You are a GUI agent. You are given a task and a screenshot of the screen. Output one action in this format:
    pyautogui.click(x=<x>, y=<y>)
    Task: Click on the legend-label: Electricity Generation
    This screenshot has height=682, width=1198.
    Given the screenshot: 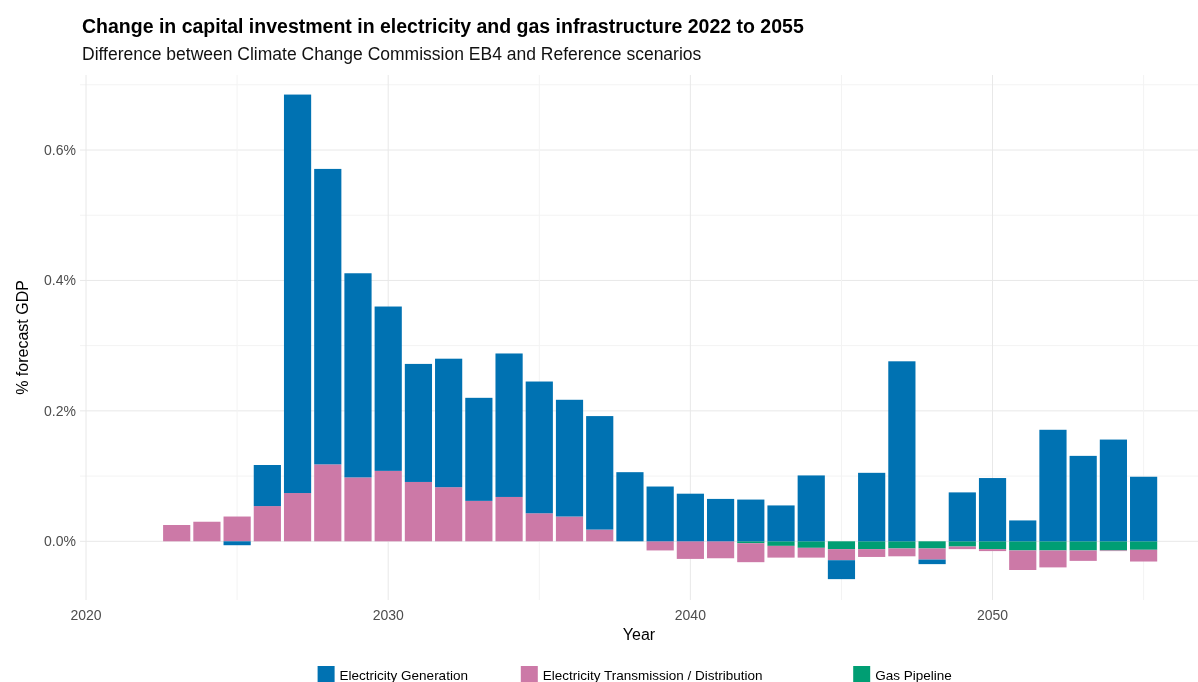 What is the action you would take?
    pyautogui.click(x=403, y=675)
    